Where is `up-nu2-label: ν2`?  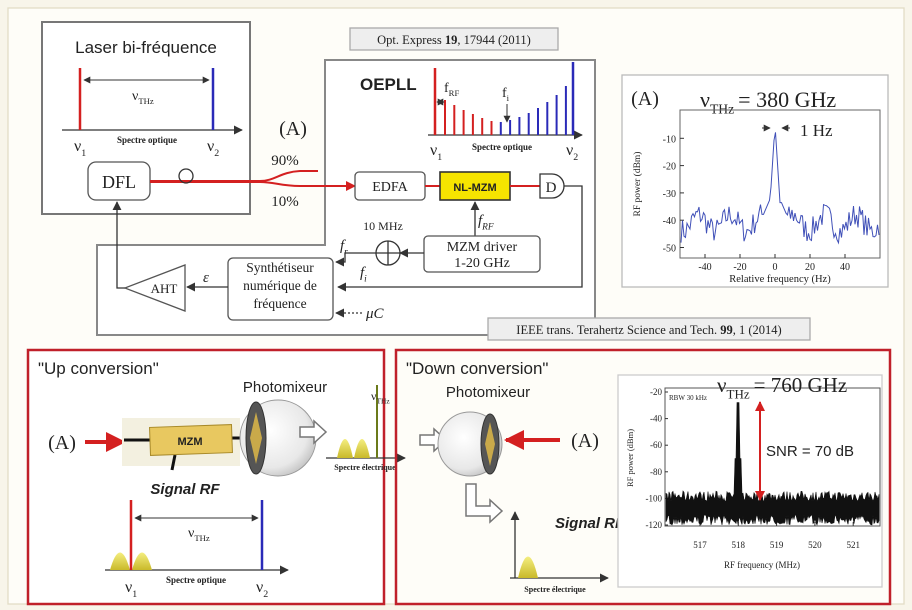
up-nu2-label: ν2 is located at coordinates (262, 589).